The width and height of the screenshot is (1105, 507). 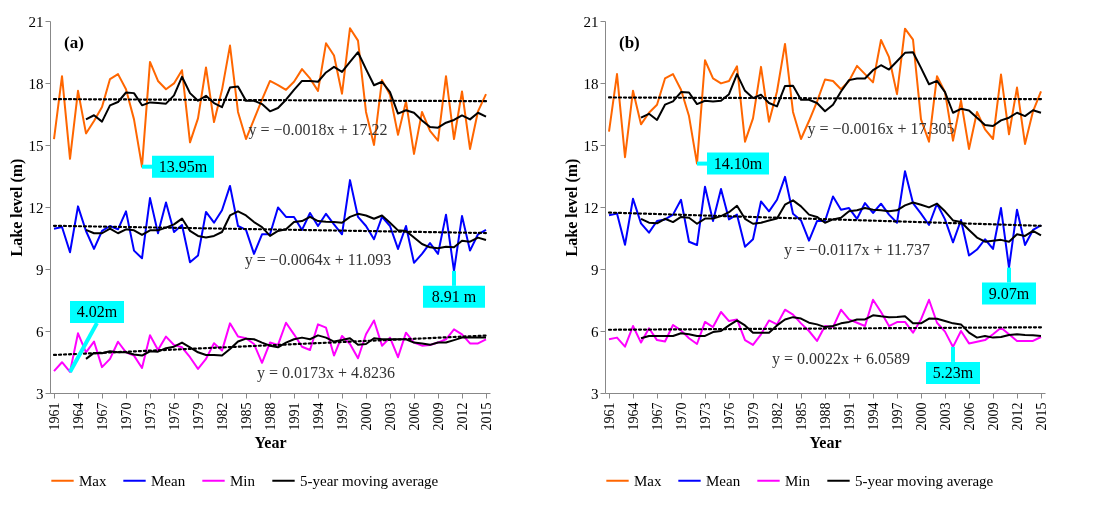 What do you see at coordinates (841, 358) in the screenshot?
I see `annotation: y = 0.0022x + 6.0589` at bounding box center [841, 358].